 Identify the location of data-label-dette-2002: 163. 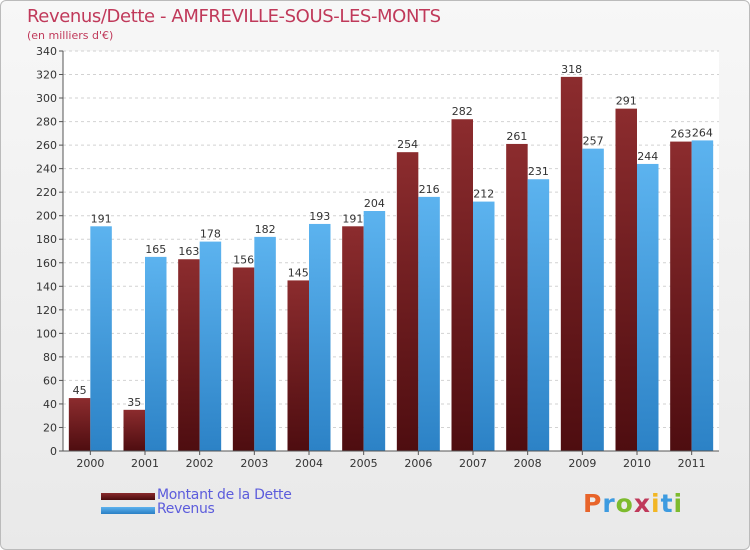
(188, 251).